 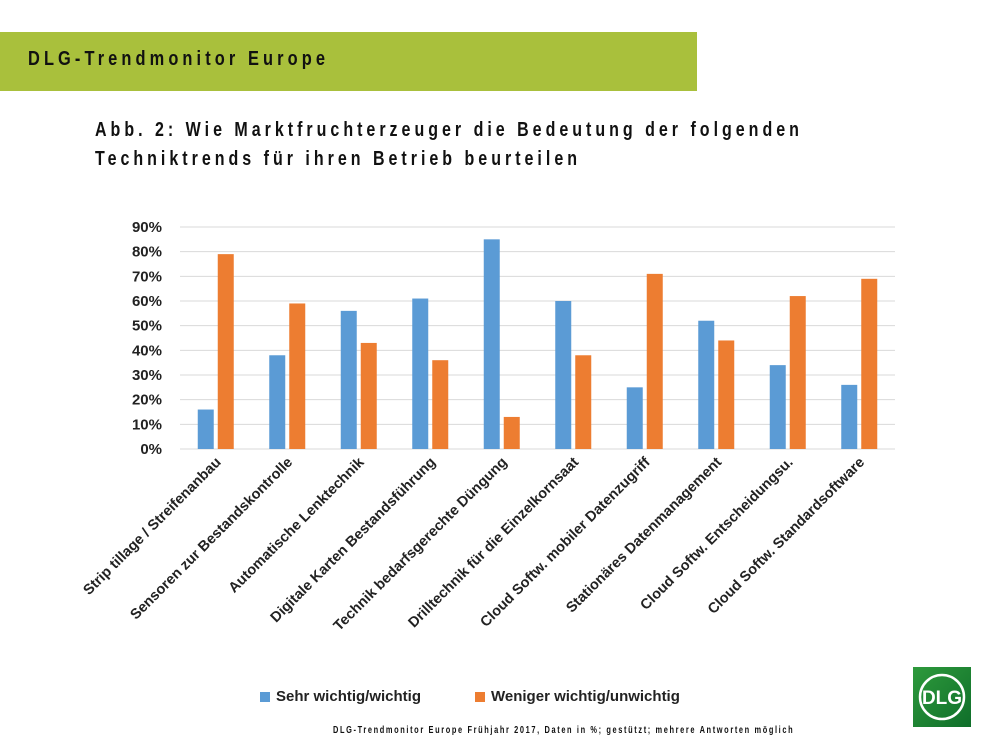 I want to click on x-tick-label: Cloud Softw. Standardsoftware, so click(x=786, y=536).